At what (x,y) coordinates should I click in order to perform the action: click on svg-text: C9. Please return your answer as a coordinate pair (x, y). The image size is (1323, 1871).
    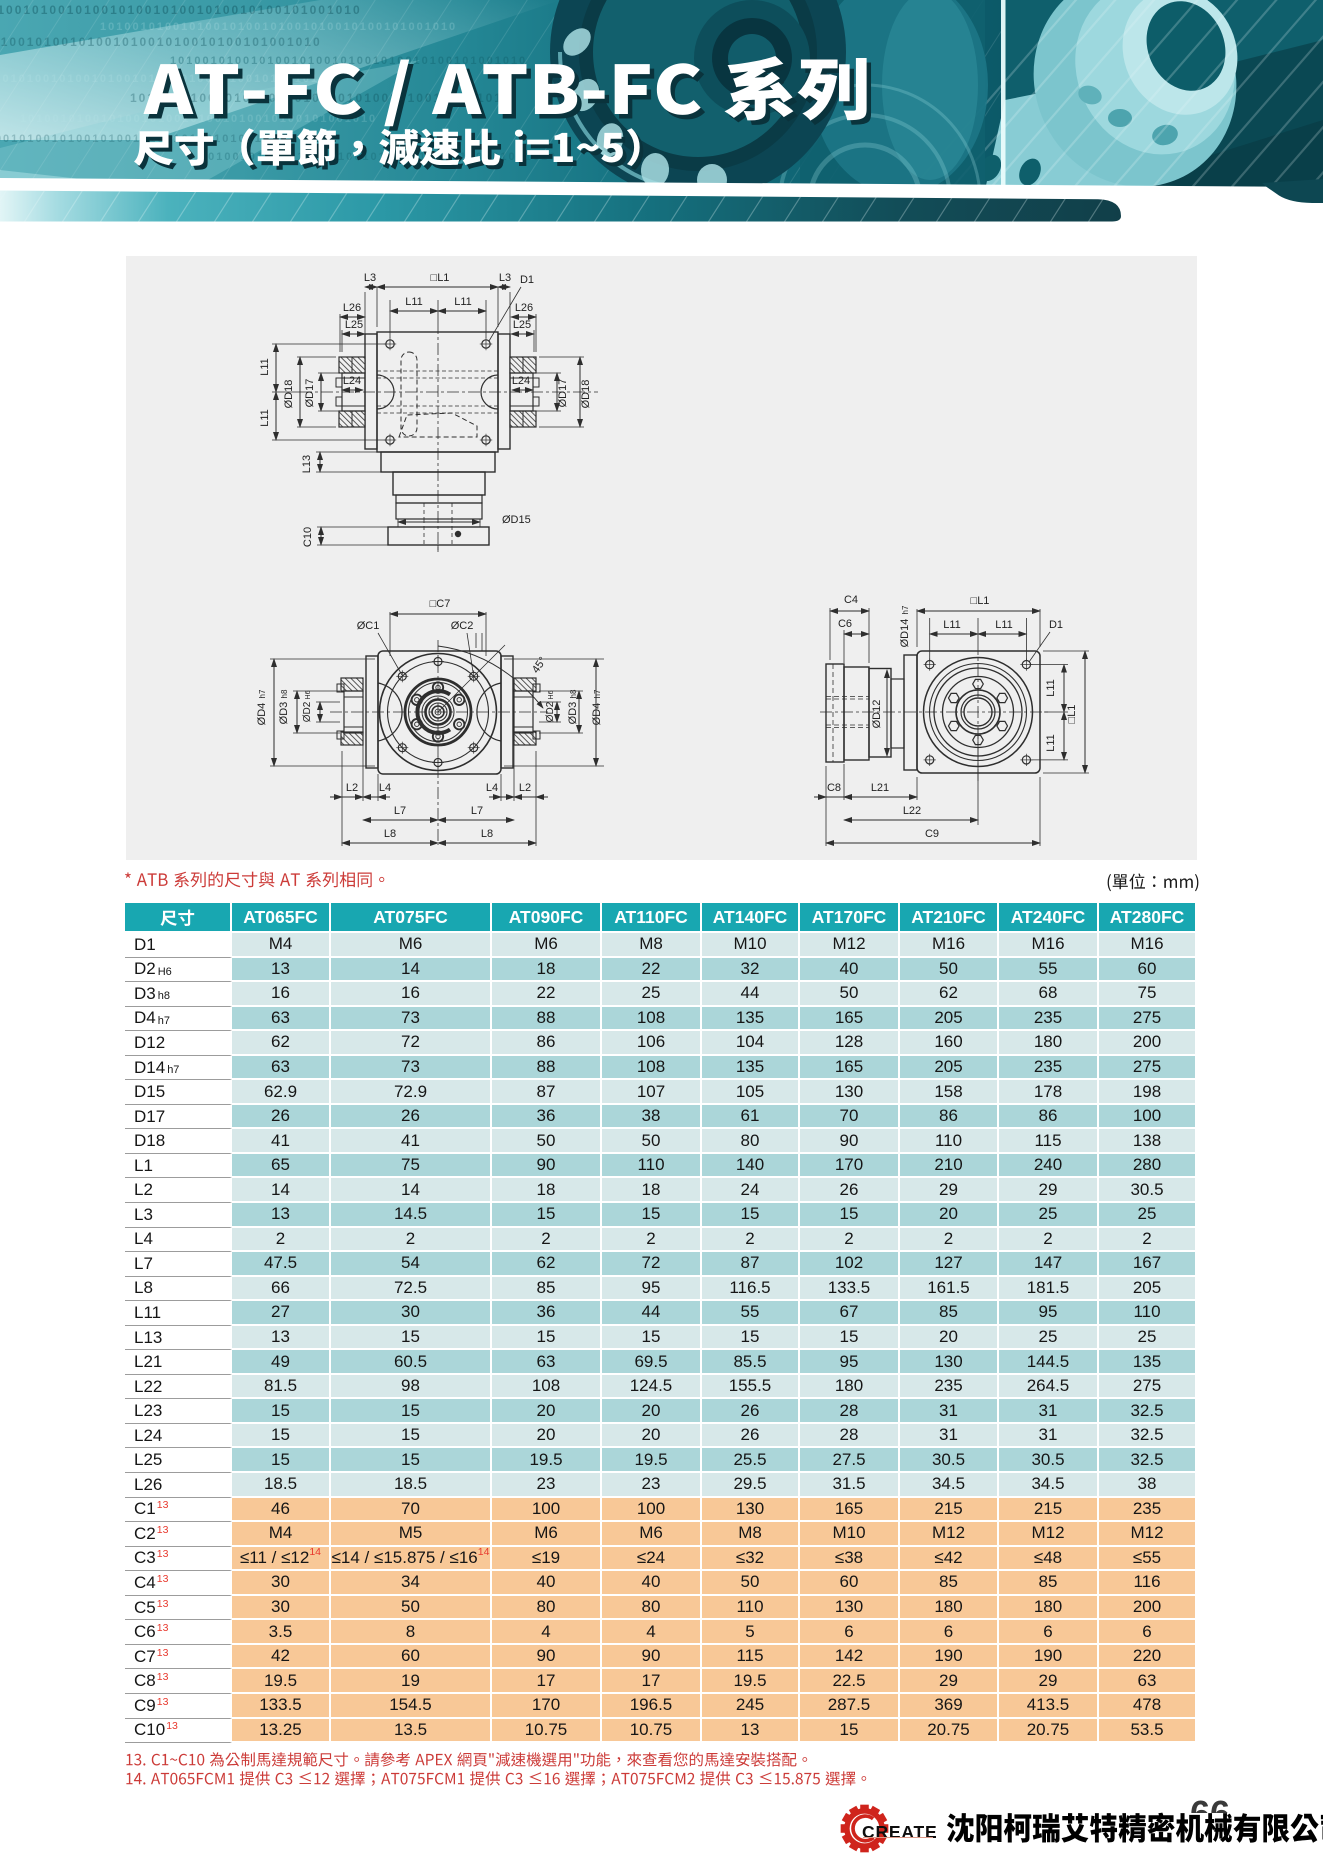
    Looking at the image, I should click on (932, 834).